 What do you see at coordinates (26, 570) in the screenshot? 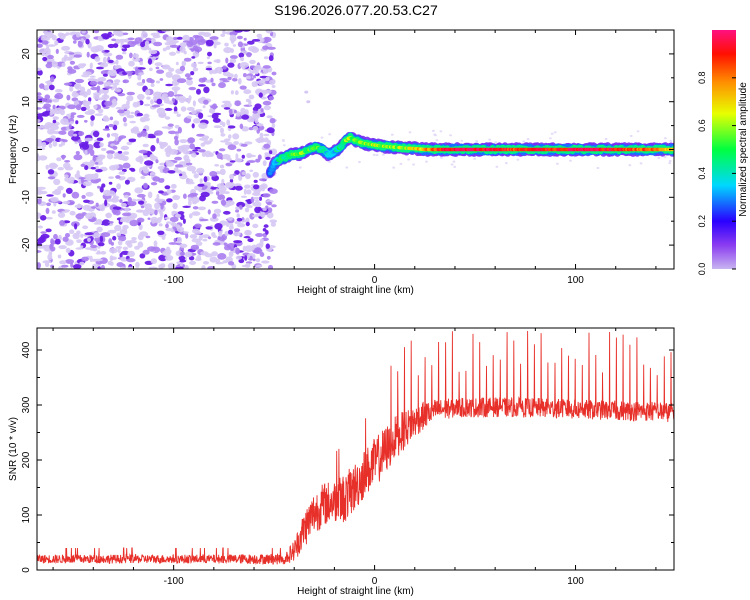
I see `snr-ytick-label: 0` at bounding box center [26, 570].